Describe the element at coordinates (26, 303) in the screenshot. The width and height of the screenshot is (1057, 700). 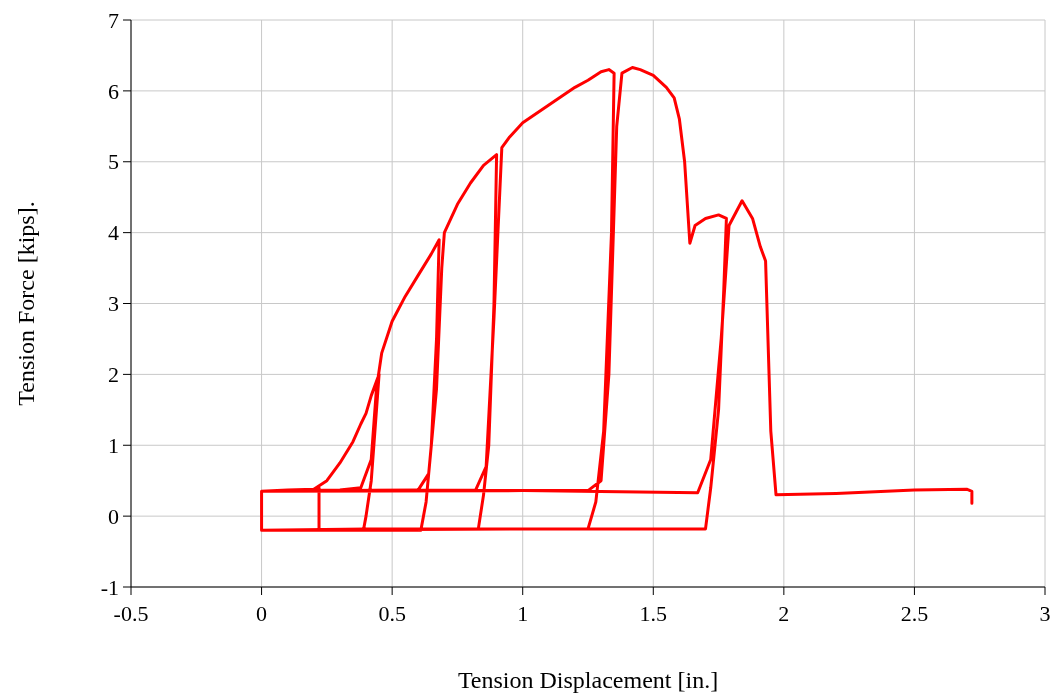
I see `y-axis-title: Tension Force [kips].` at that location.